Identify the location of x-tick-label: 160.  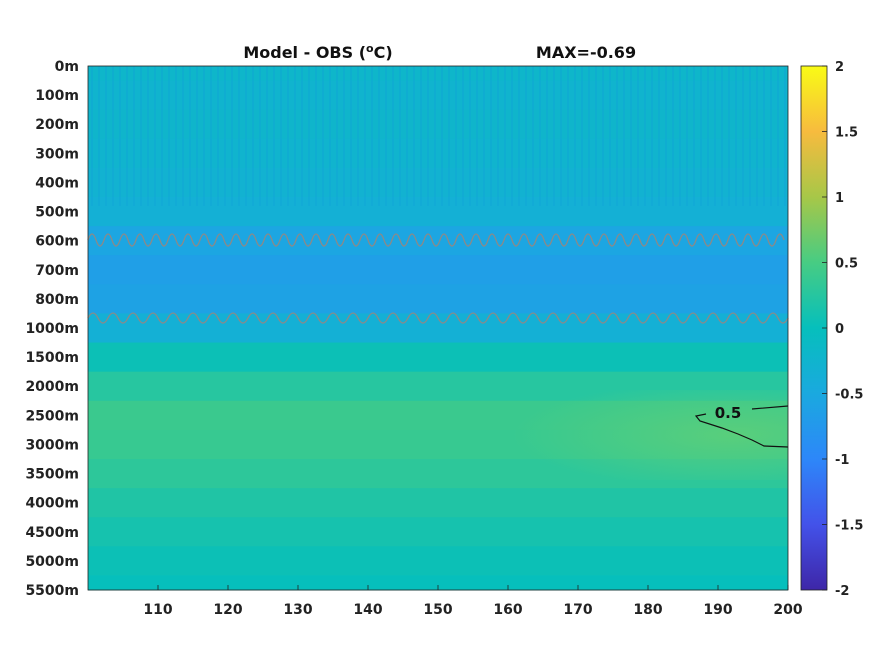
(507, 610).